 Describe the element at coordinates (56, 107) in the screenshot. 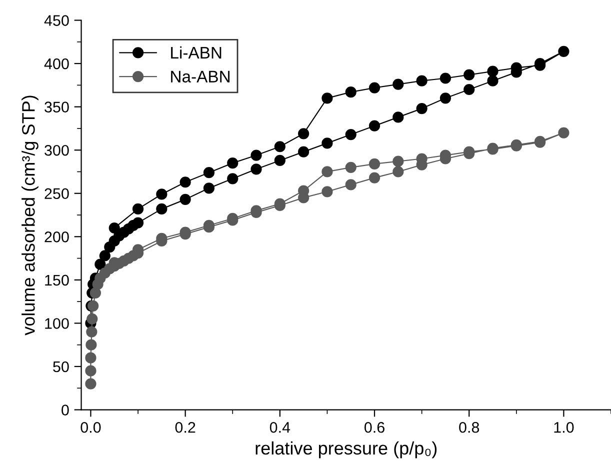

I see `y-tick-label: 350` at that location.